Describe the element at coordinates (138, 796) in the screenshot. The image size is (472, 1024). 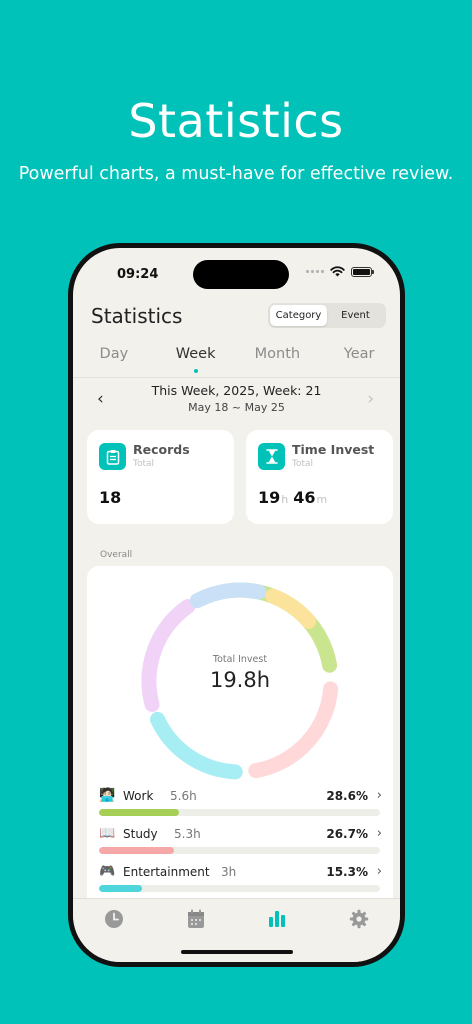
I see `category-name: Work` at that location.